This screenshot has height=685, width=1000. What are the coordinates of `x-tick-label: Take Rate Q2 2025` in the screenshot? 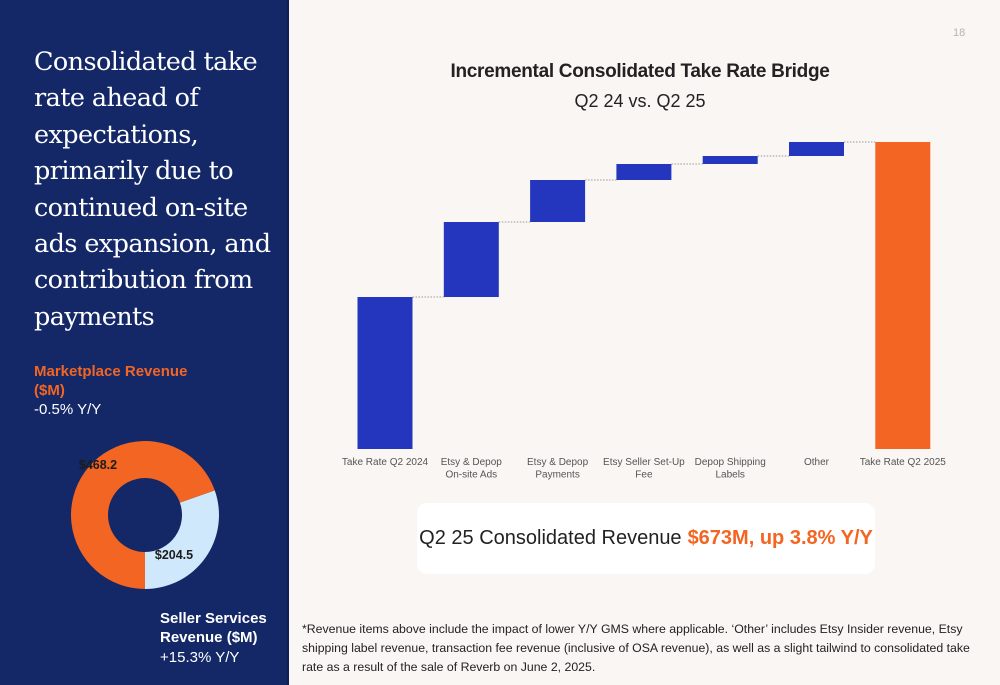 It's located at (903, 462).